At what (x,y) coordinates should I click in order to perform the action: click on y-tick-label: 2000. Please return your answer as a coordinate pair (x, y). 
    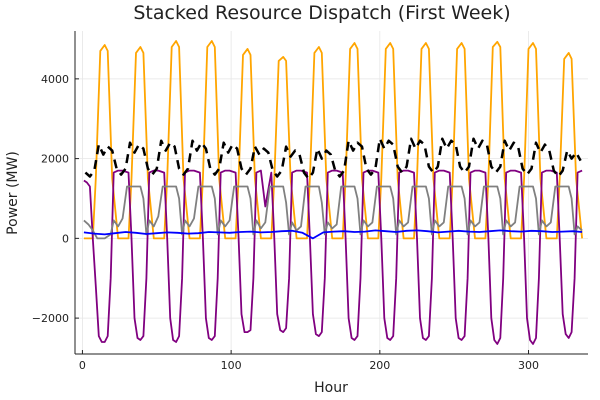
    Looking at the image, I should click on (55, 159).